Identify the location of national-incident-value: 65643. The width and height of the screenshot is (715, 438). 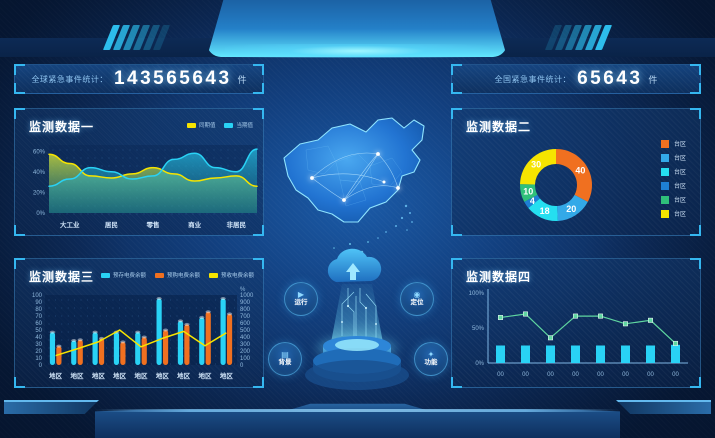
(610, 78).